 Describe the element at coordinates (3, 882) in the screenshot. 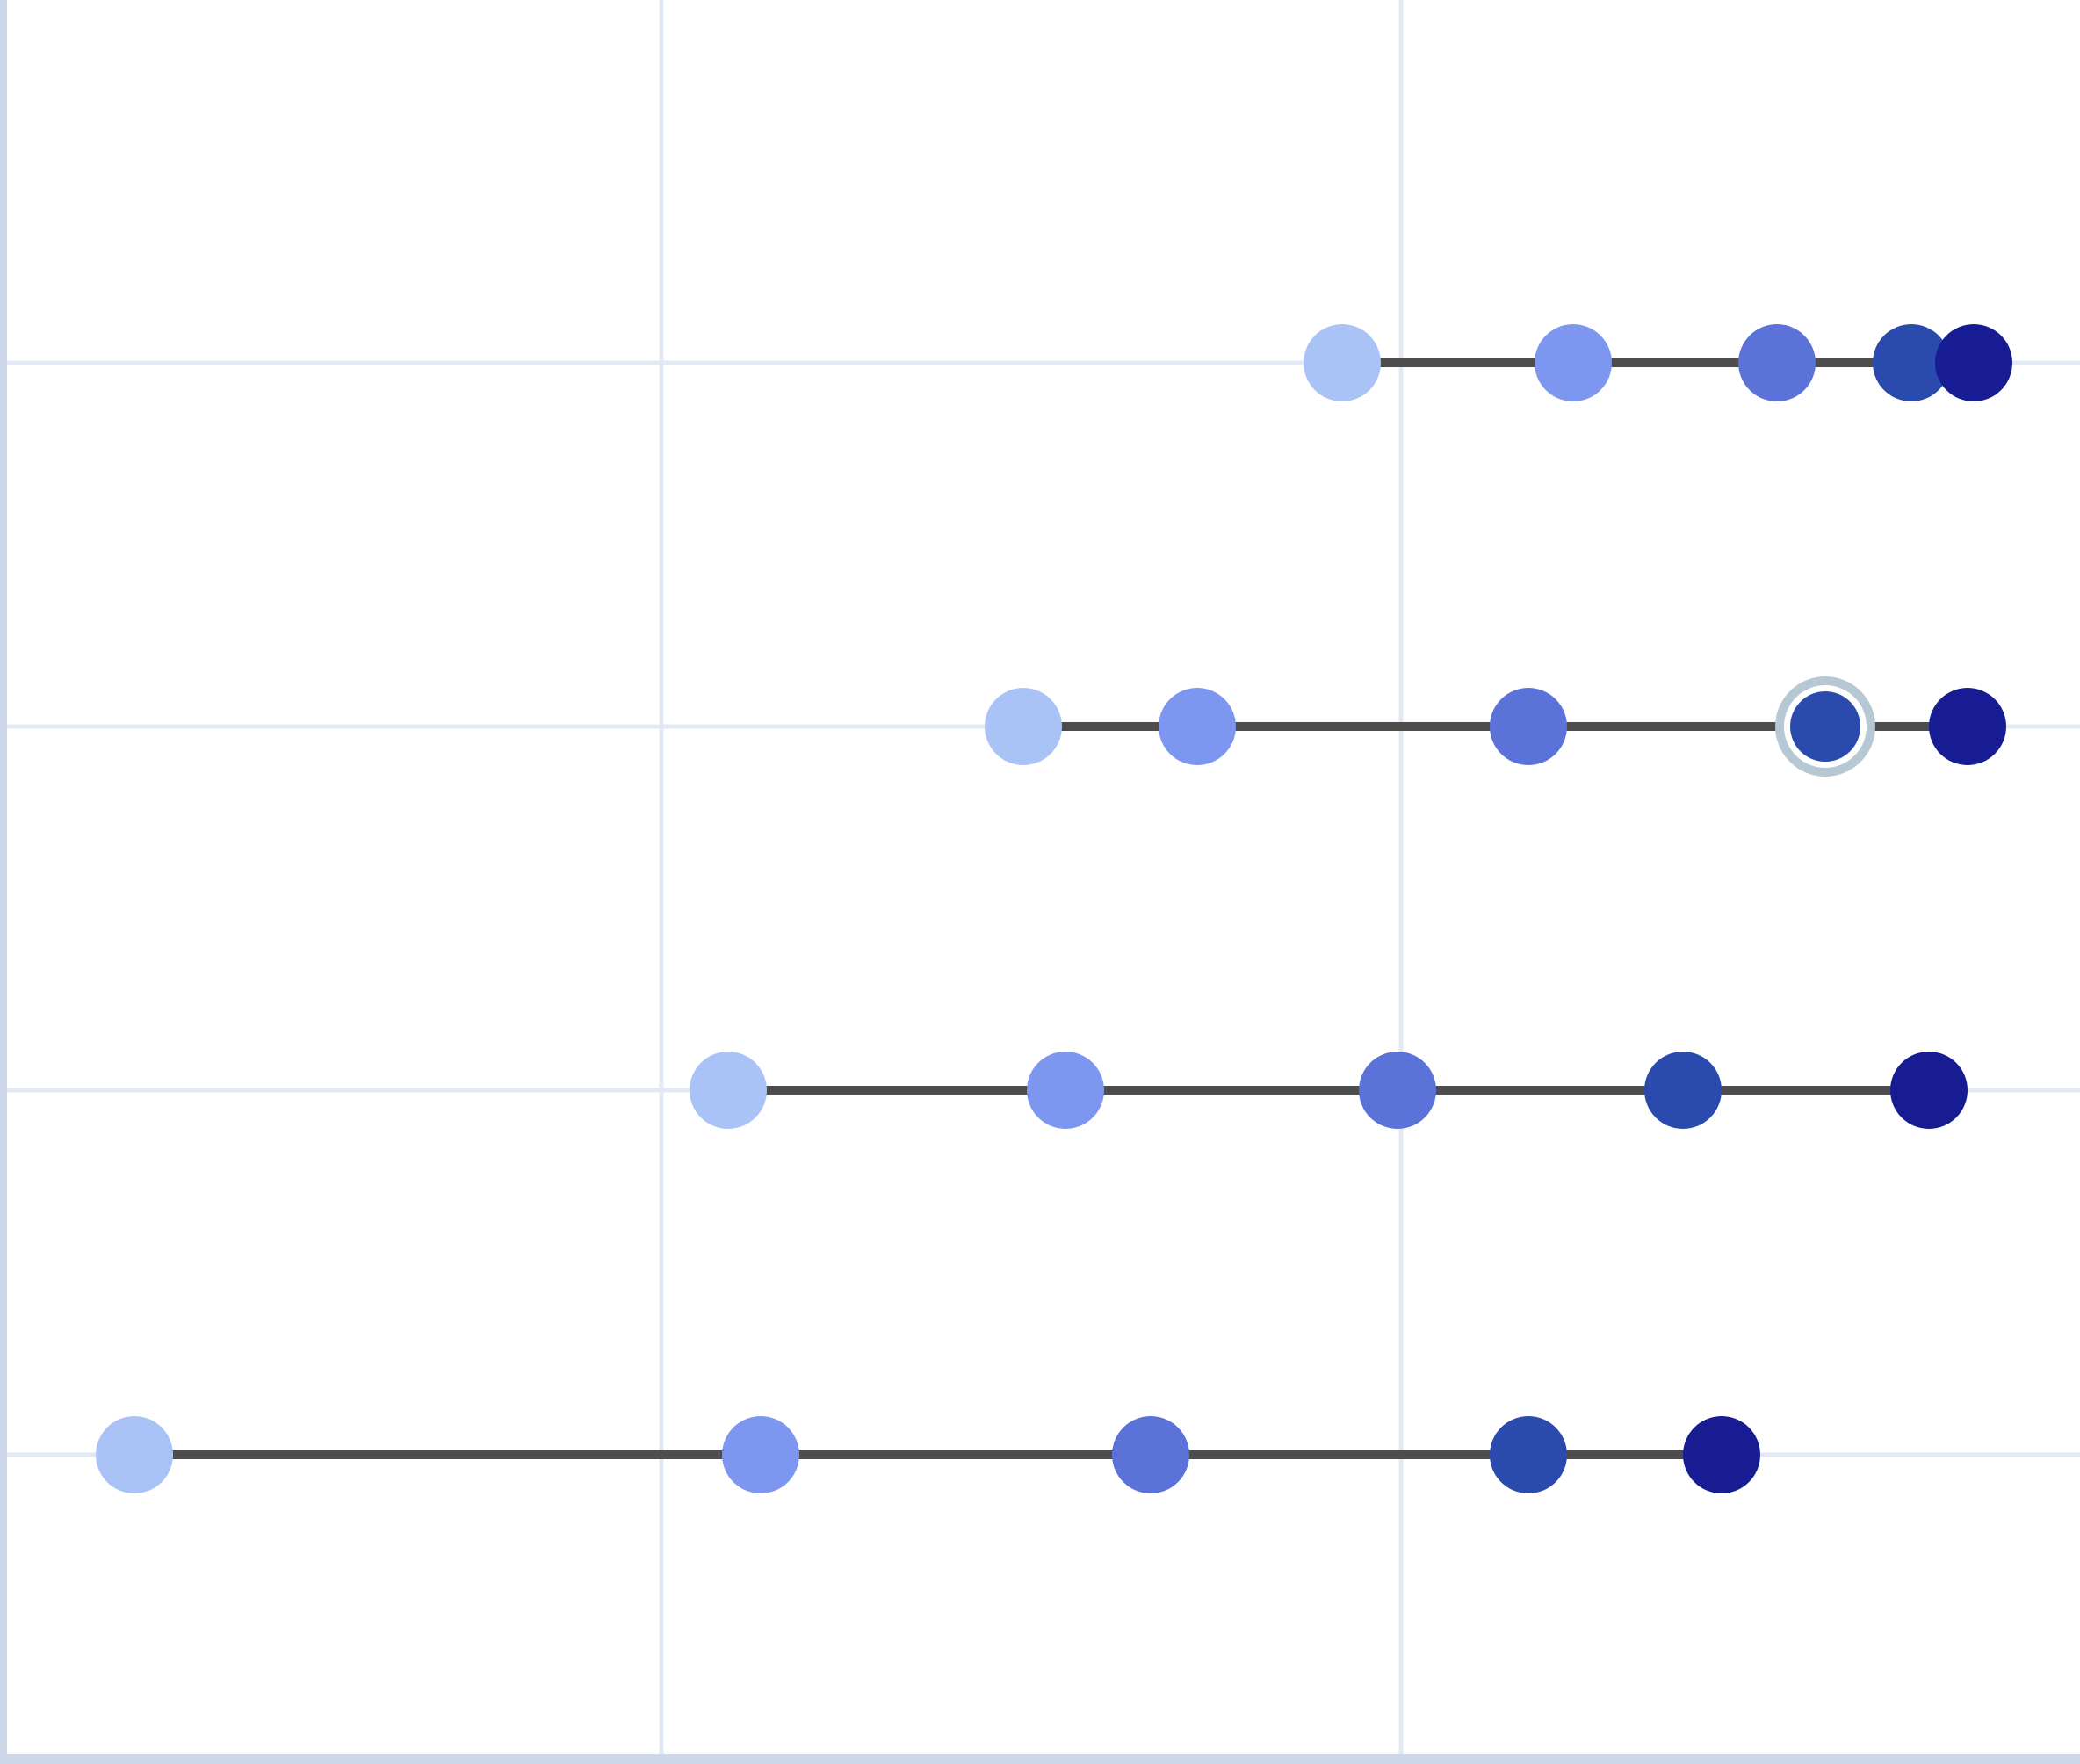

I see `left-axis-border` at that location.